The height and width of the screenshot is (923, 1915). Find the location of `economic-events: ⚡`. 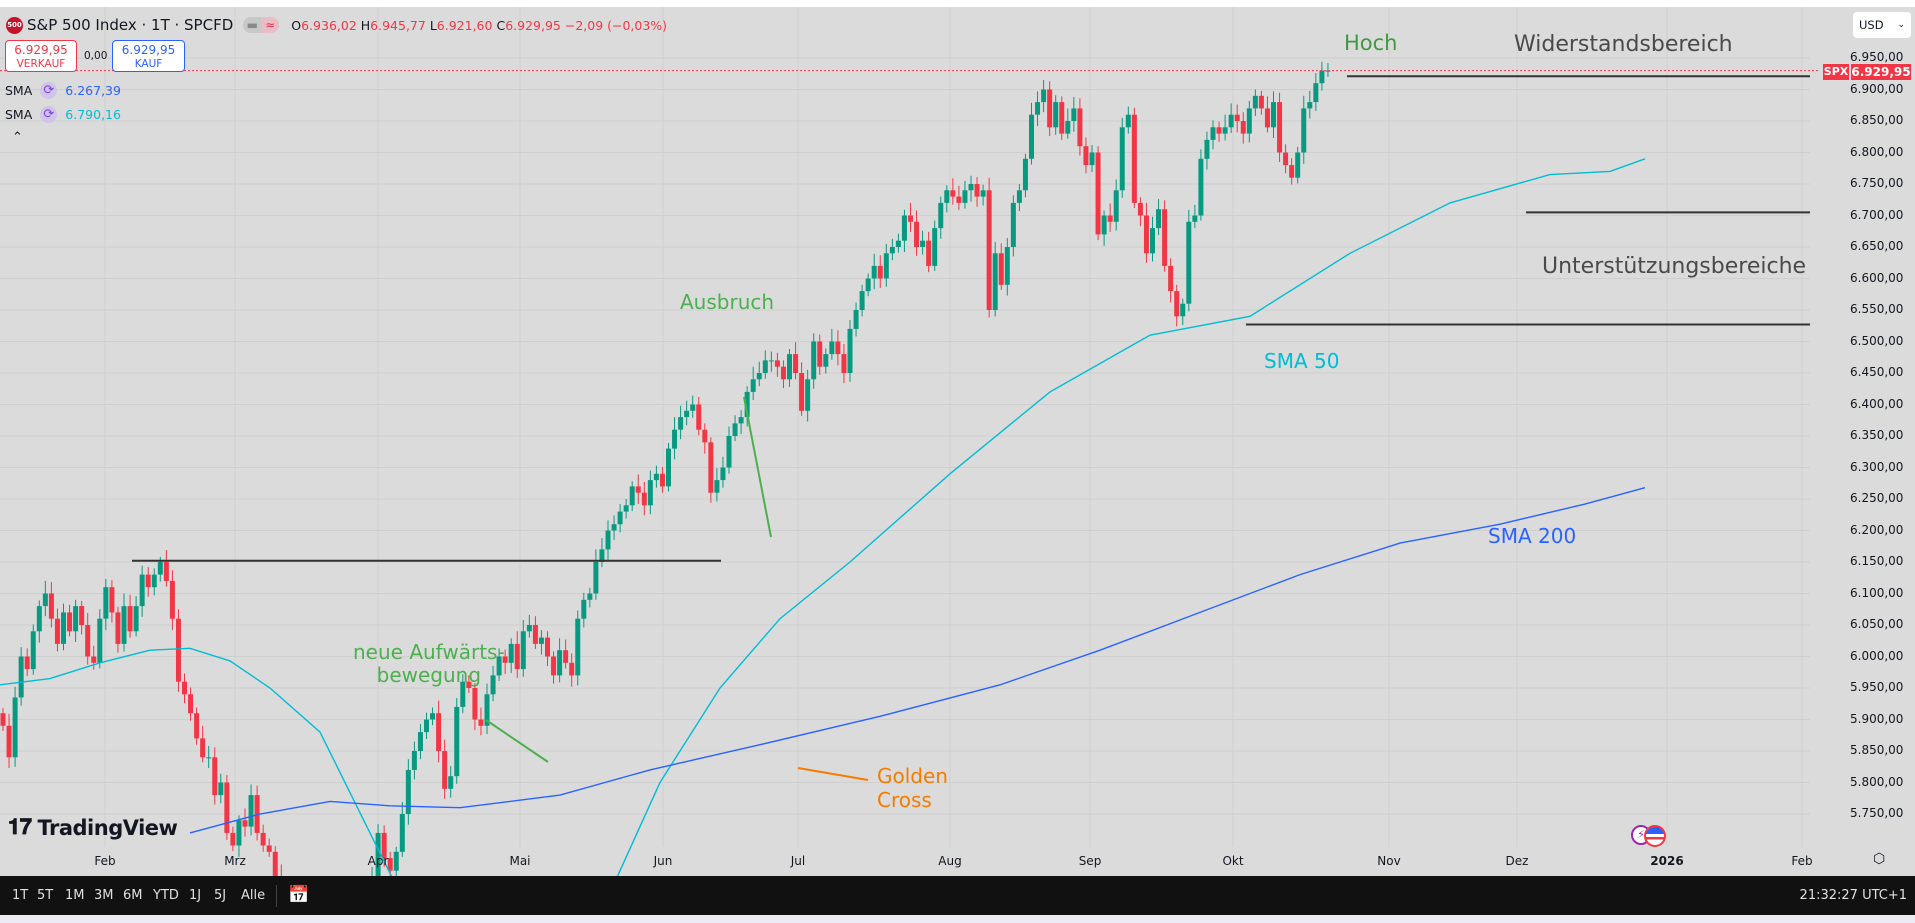

economic-events: ⚡ is located at coordinates (1650, 836).